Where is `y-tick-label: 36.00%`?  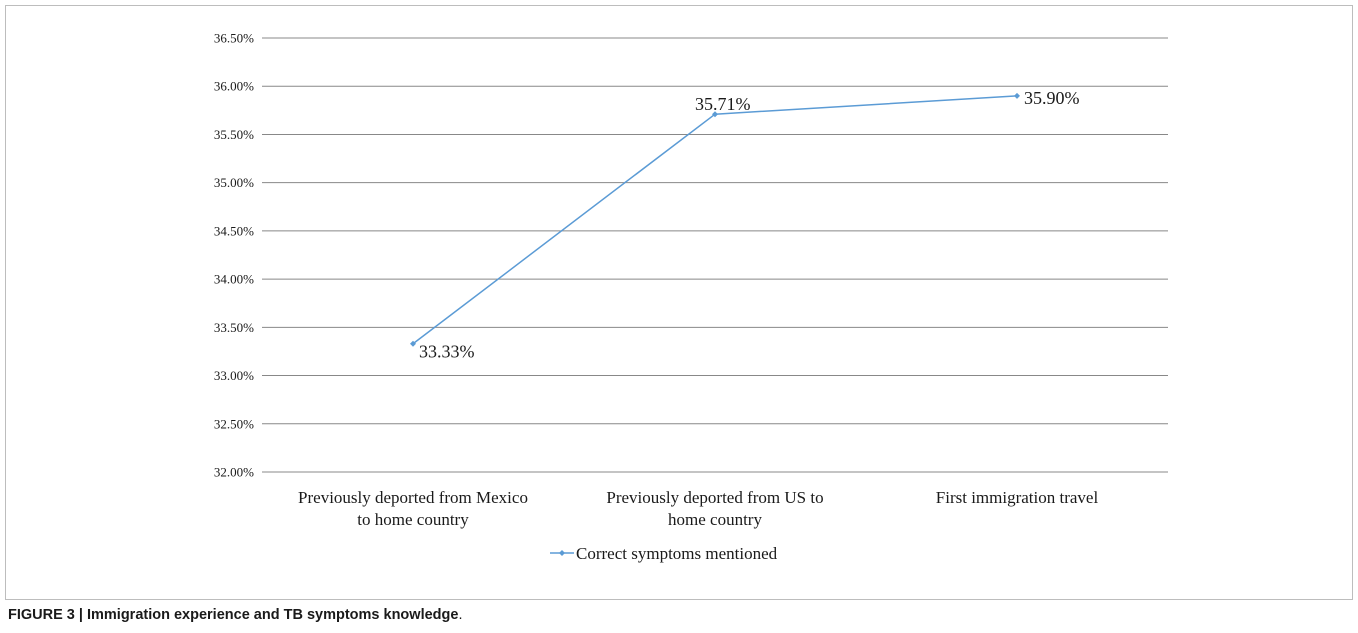 y-tick-label: 36.00% is located at coordinates (234, 86).